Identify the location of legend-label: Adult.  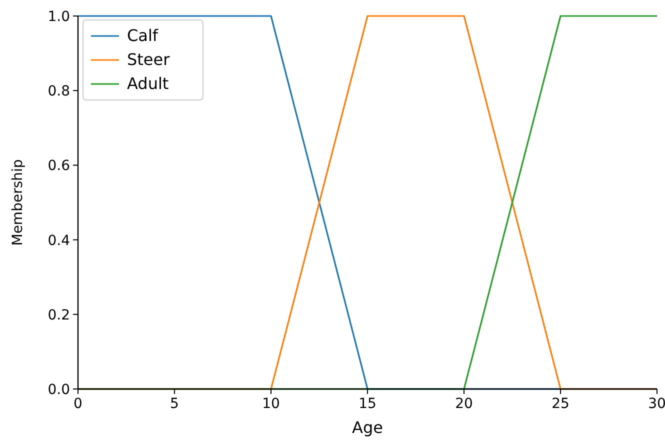
(148, 83).